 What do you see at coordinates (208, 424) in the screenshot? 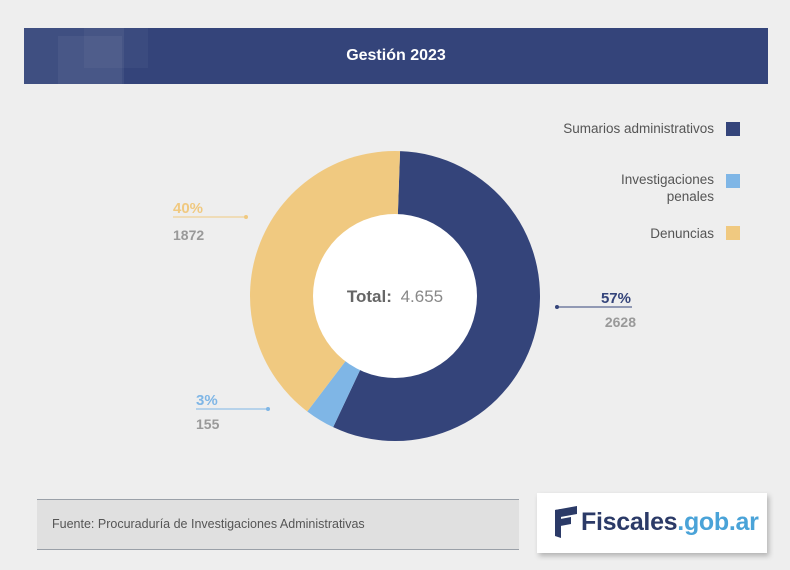
I see `count-label-investigaciones: 155` at bounding box center [208, 424].